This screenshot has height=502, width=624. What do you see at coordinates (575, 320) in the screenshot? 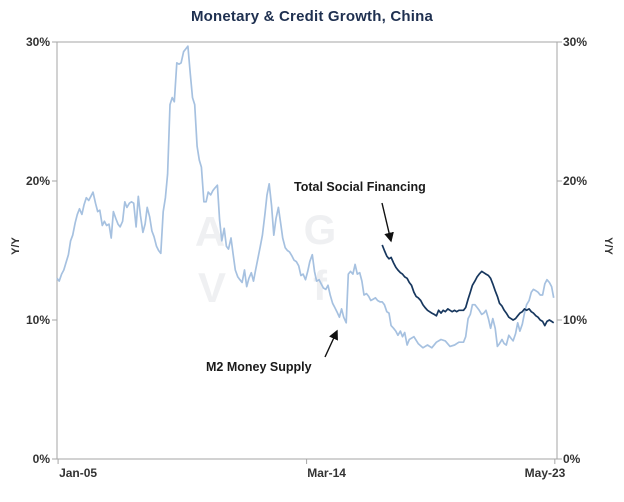
I see `y-tick-label-right: 10%` at bounding box center [575, 320].